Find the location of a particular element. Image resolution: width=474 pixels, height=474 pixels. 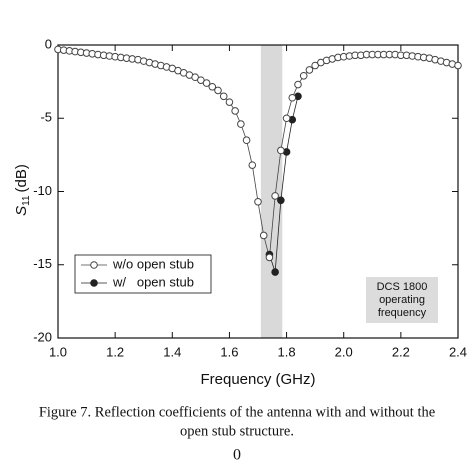

x-tick-label: 1.8 is located at coordinates (287, 351).